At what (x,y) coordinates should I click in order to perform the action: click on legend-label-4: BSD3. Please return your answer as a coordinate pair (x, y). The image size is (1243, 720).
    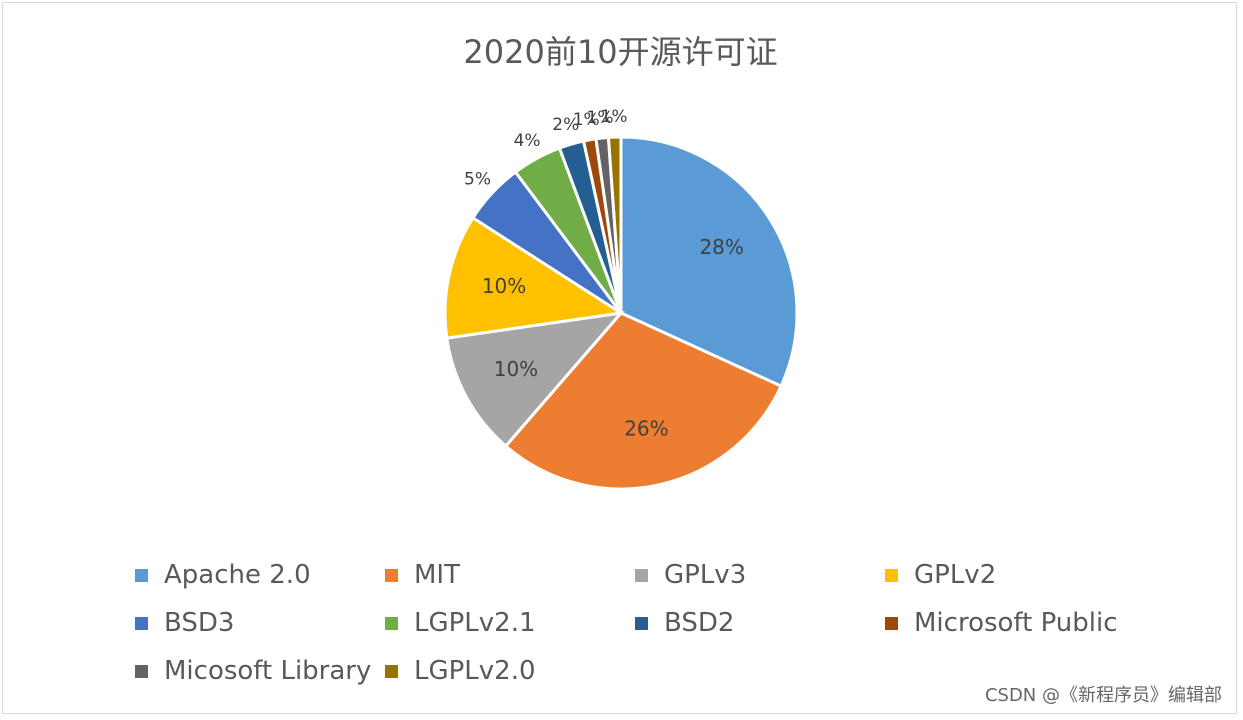
    Looking at the image, I should click on (199, 623).